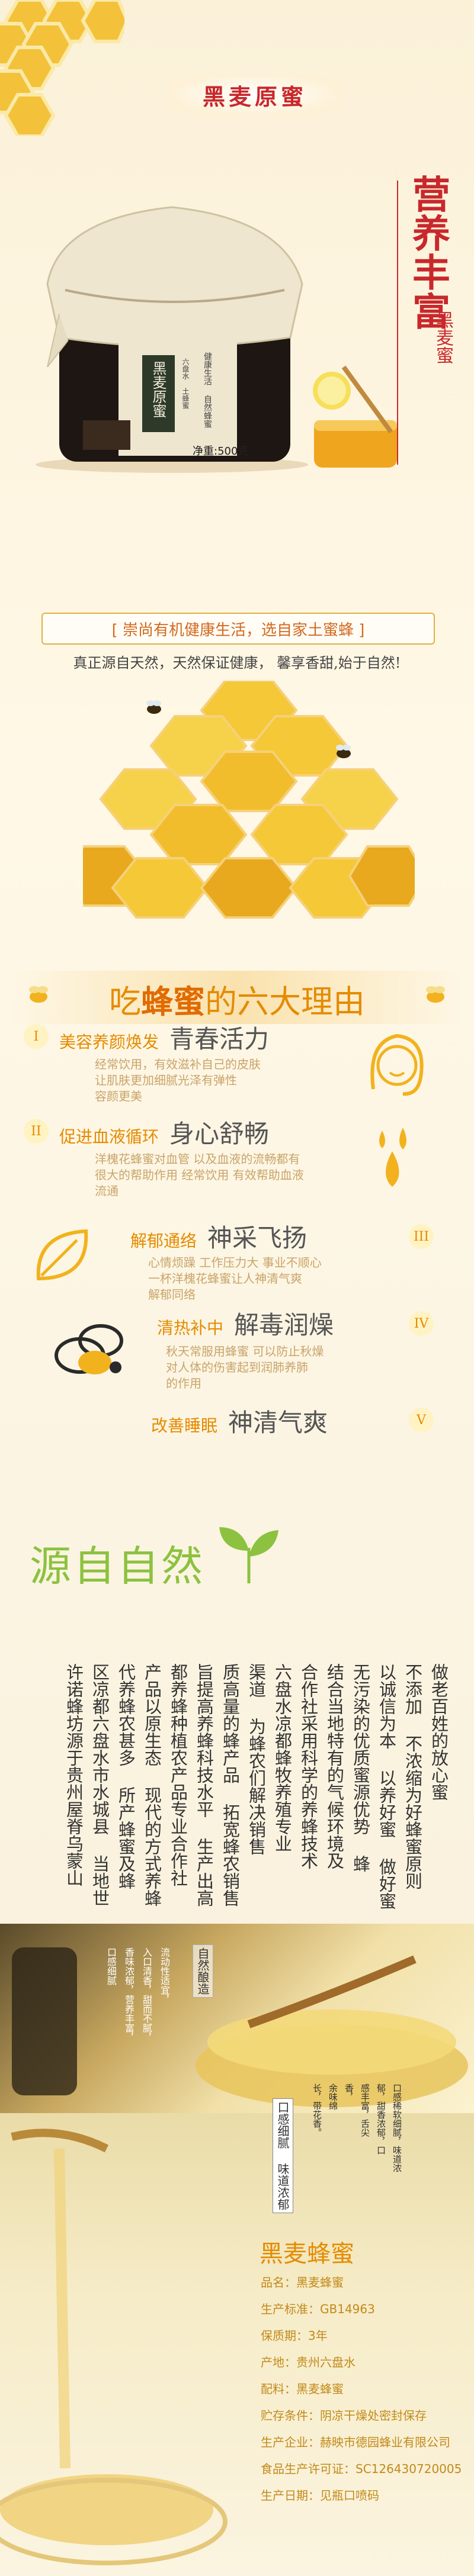 The image size is (474, 2576). I want to click on info-value: 见瓶口喷码, so click(349, 2495).